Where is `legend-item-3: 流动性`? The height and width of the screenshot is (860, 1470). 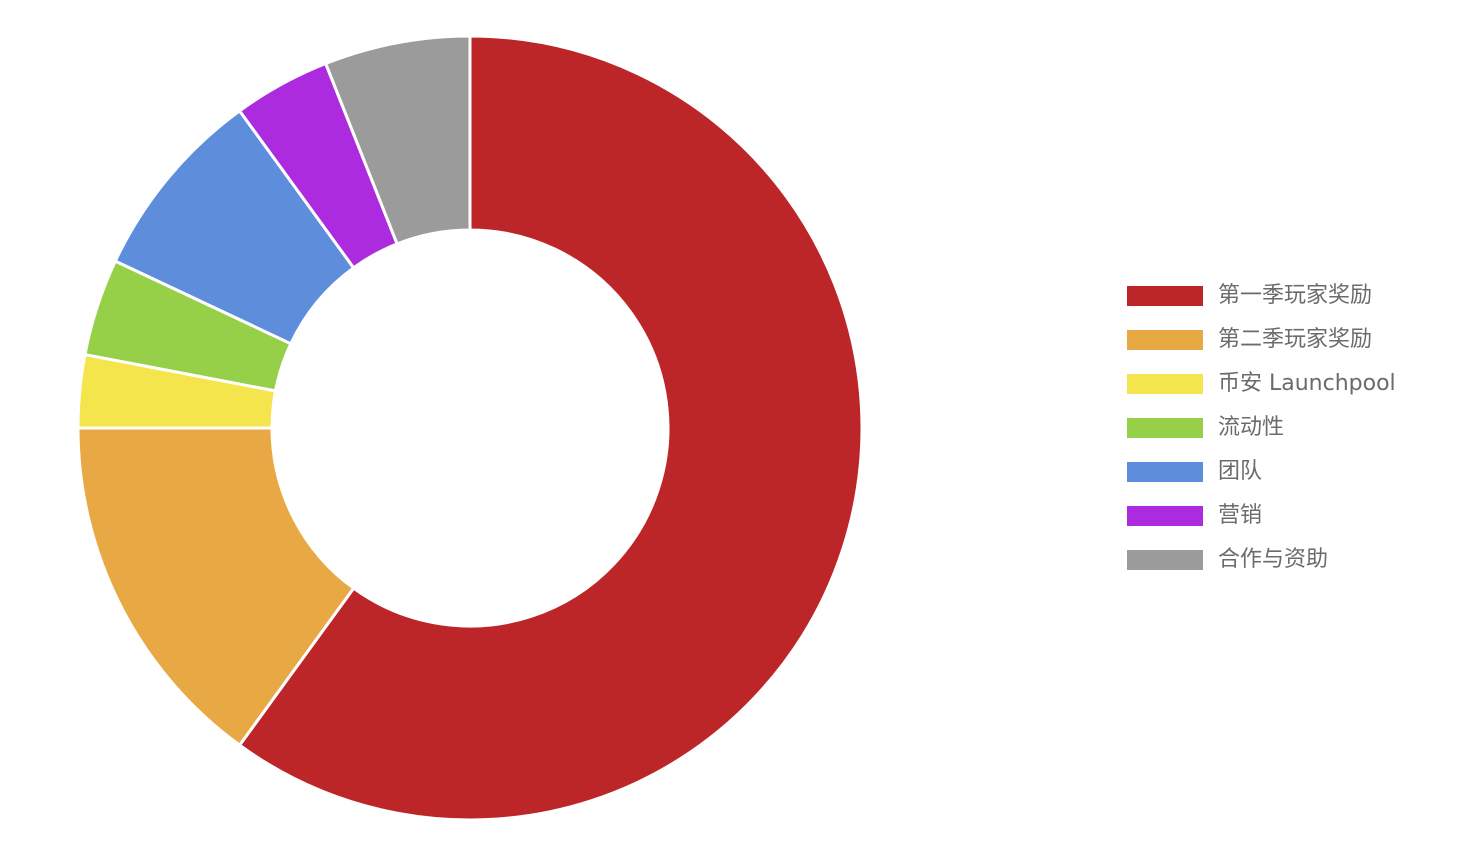
legend-item-3: 流动性 is located at coordinates (1292, 435).